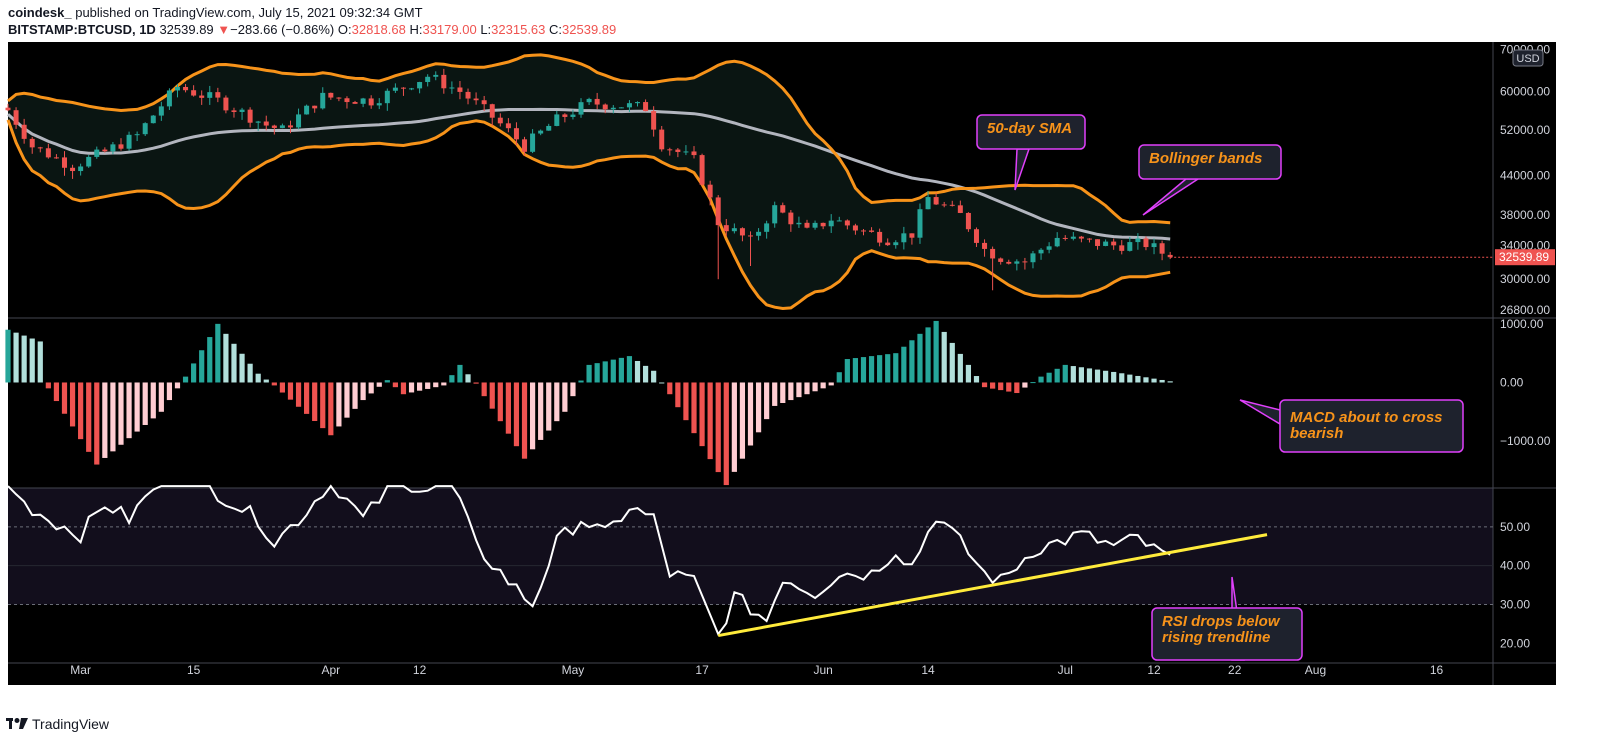 The image size is (1615, 742). Describe the element at coordinates (71, 724) in the screenshot. I see `footer-brand: TradingView` at that location.